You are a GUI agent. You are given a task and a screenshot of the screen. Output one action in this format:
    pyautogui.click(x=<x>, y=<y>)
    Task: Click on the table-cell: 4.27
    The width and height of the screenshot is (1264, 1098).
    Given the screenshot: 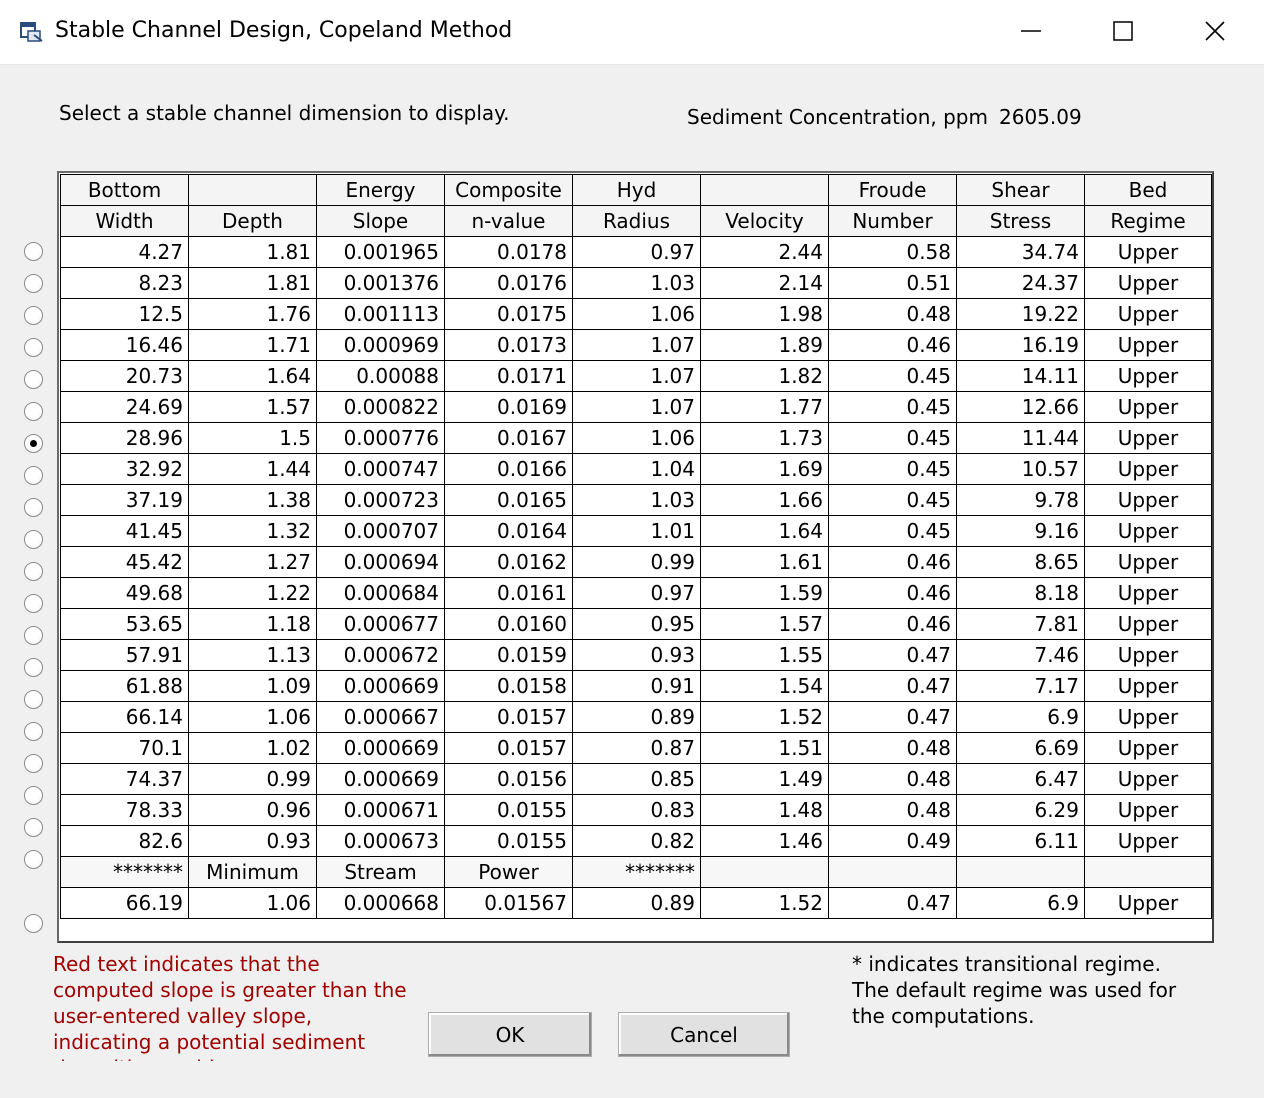 What is the action you would take?
    pyautogui.click(x=124, y=252)
    